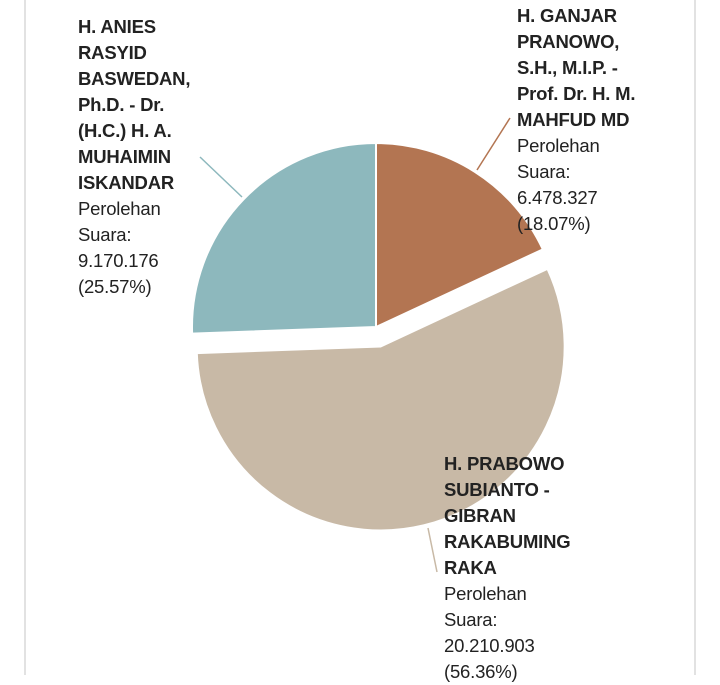 This screenshot has height=685, width=720. I want to click on percentage-label: (56.36%), so click(481, 671).